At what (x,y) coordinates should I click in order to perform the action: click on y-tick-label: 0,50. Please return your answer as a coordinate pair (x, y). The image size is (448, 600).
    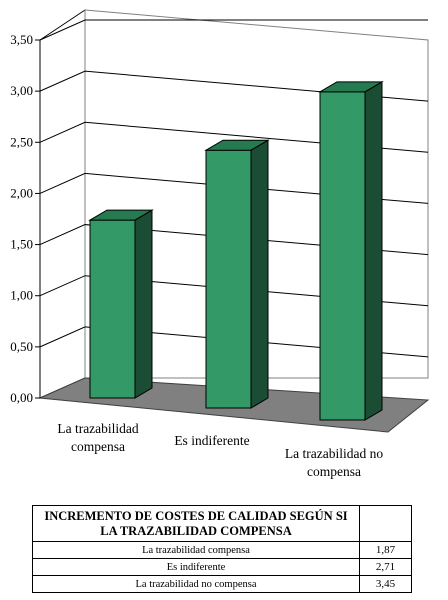
    Looking at the image, I should click on (21, 346).